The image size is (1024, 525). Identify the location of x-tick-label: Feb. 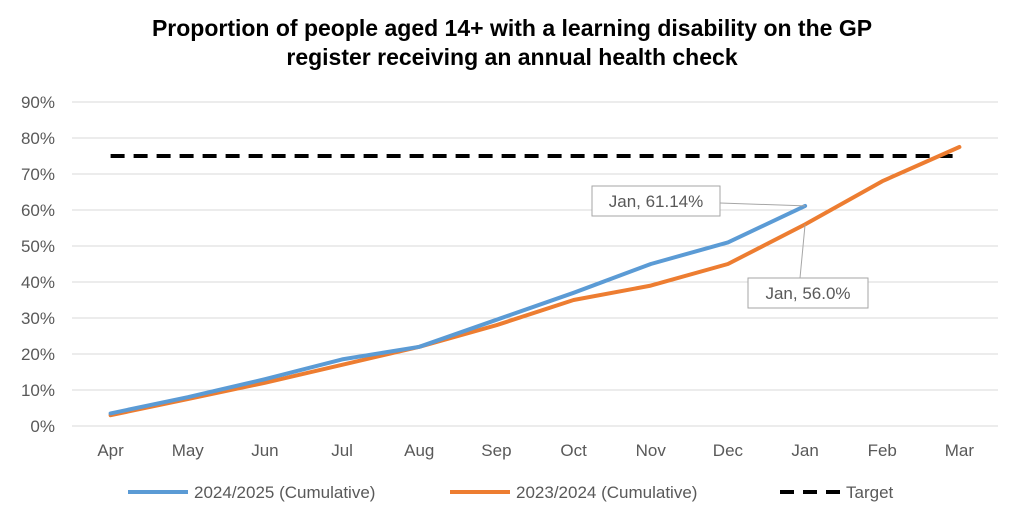
(882, 450).